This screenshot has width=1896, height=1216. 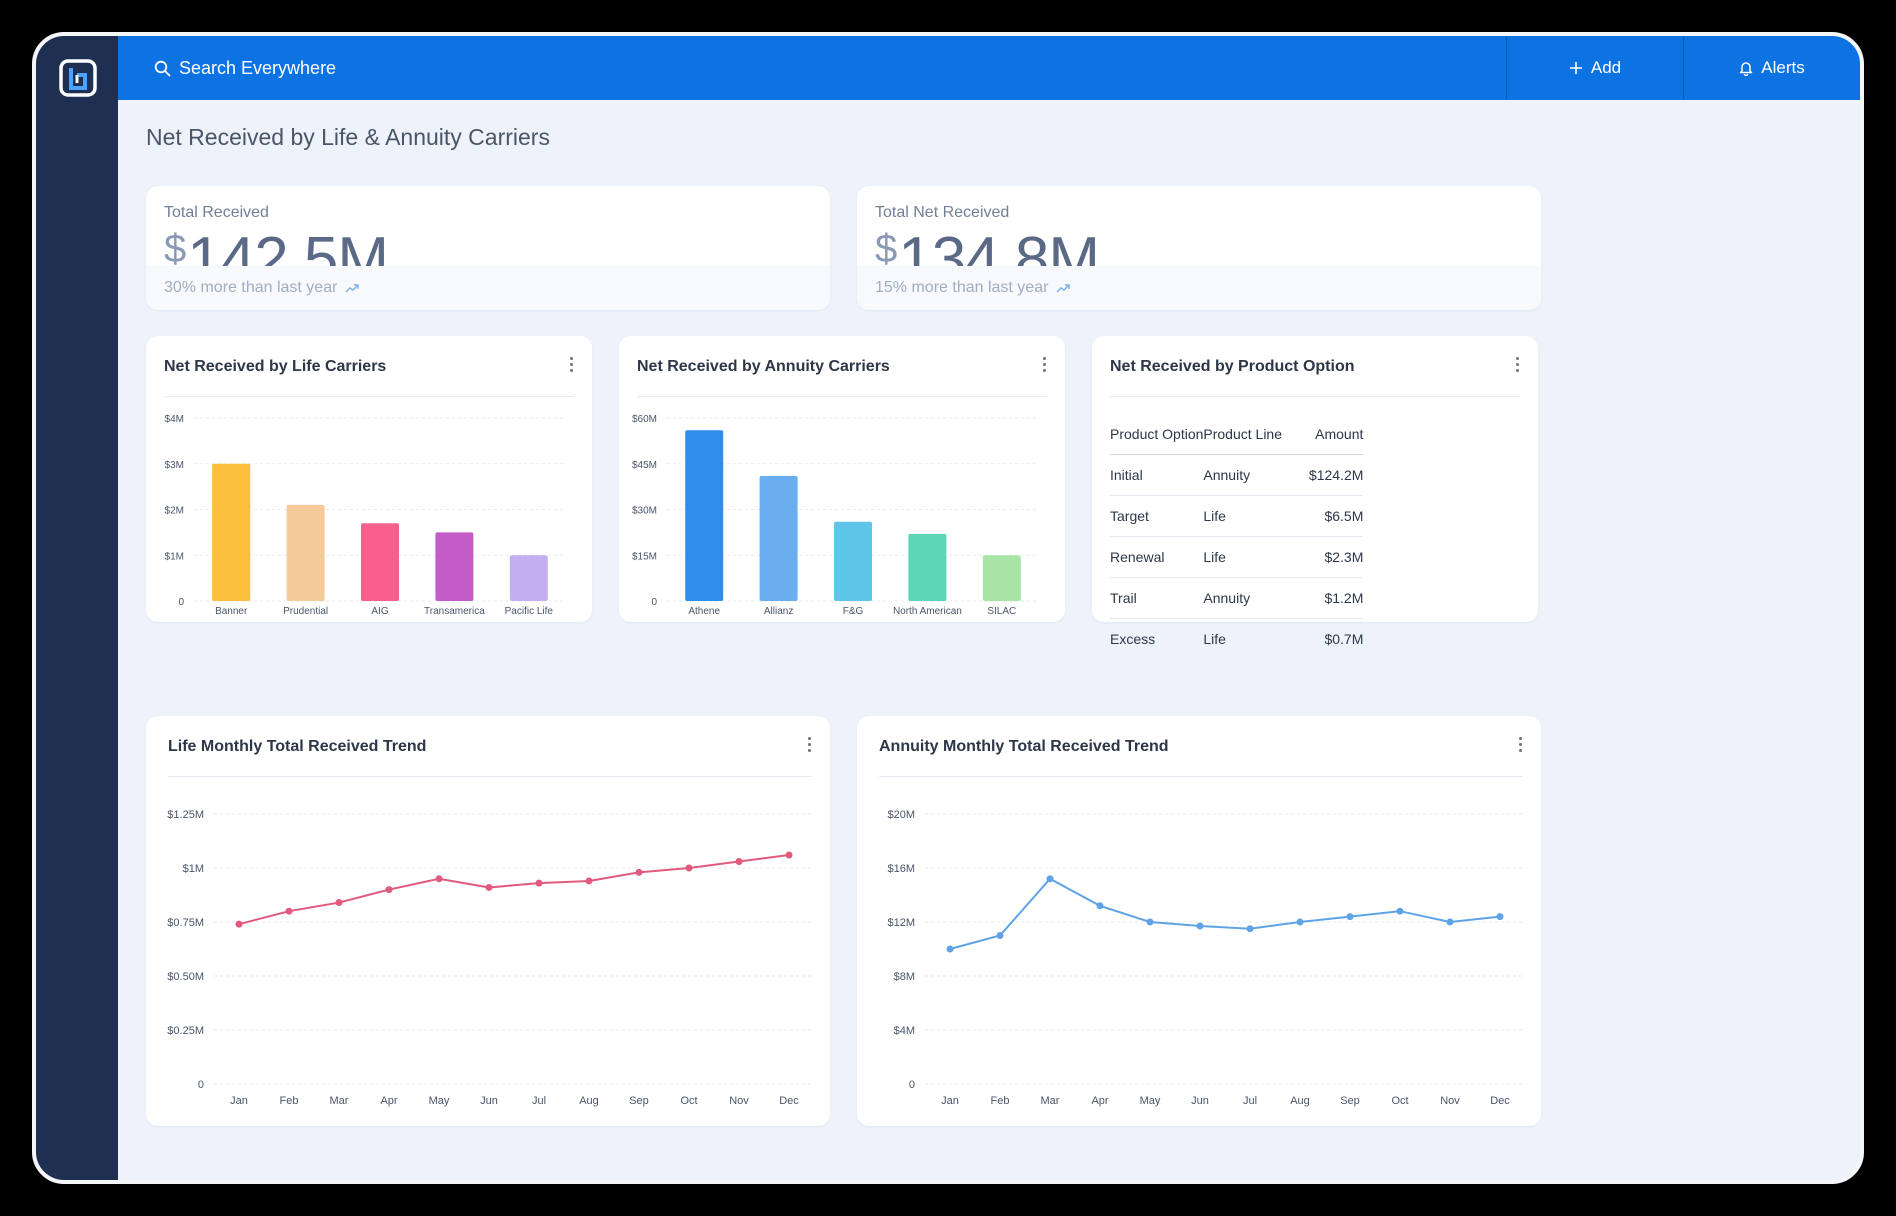 I want to click on search-placeholder: Search Everywhere, so click(x=258, y=67).